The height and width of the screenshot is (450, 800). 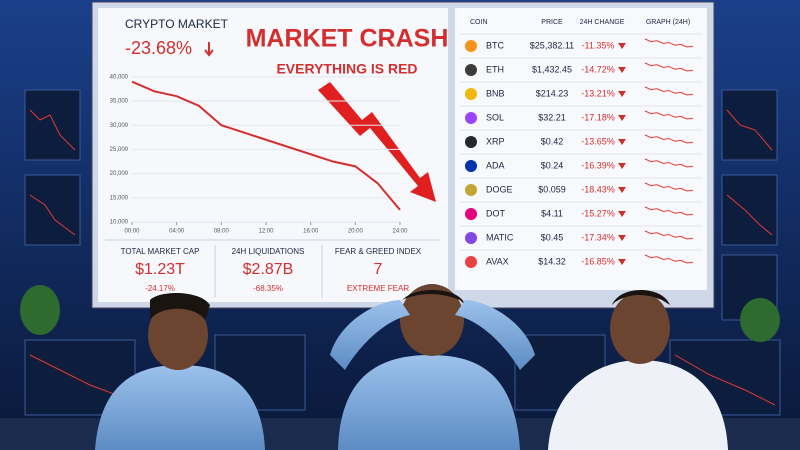 I want to click on stat-label: 24H LIQUIDATIONS, so click(x=268, y=251).